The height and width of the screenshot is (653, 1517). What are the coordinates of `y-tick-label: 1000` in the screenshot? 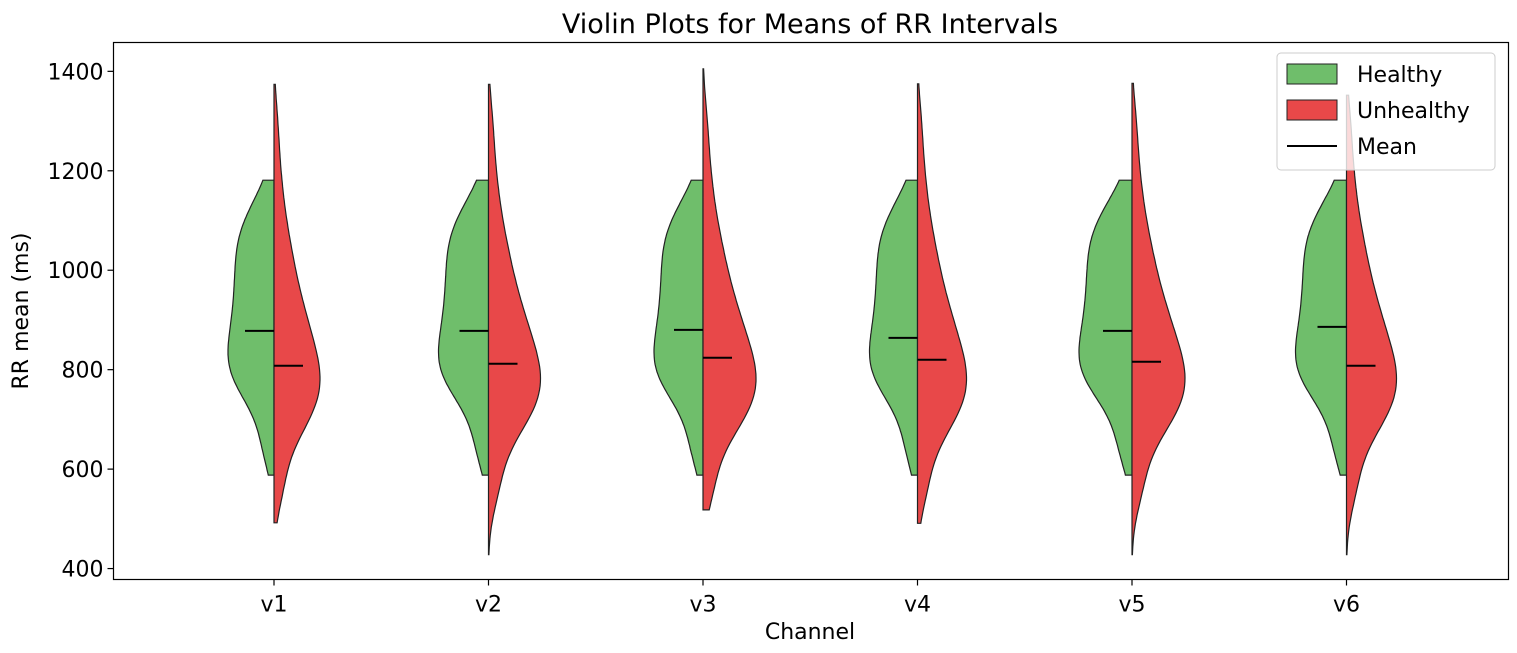 It's located at (76, 271).